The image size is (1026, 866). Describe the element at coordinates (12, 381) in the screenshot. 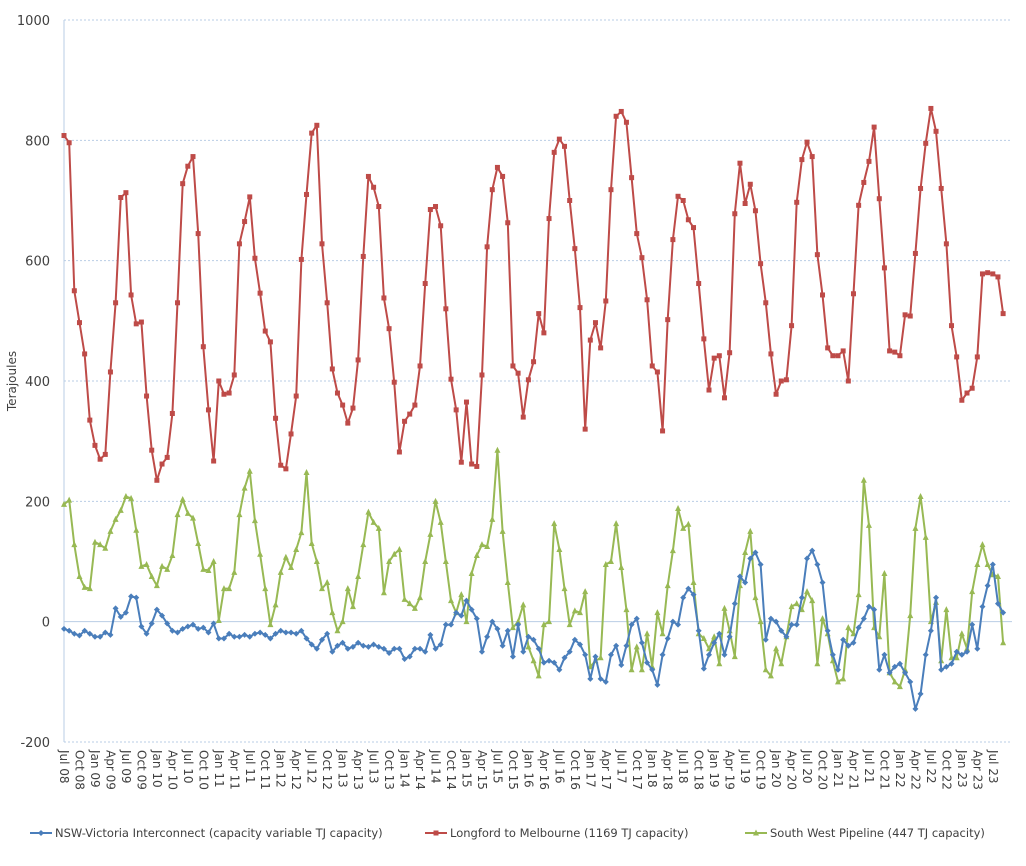

I see `y-axis-label: Terajoules` at that location.